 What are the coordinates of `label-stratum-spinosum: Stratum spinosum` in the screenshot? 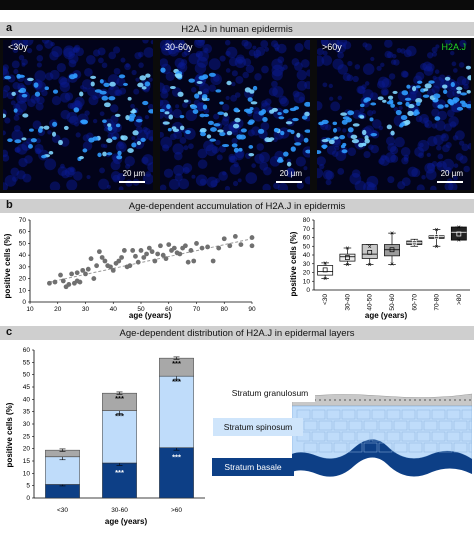 It's located at (258, 427).